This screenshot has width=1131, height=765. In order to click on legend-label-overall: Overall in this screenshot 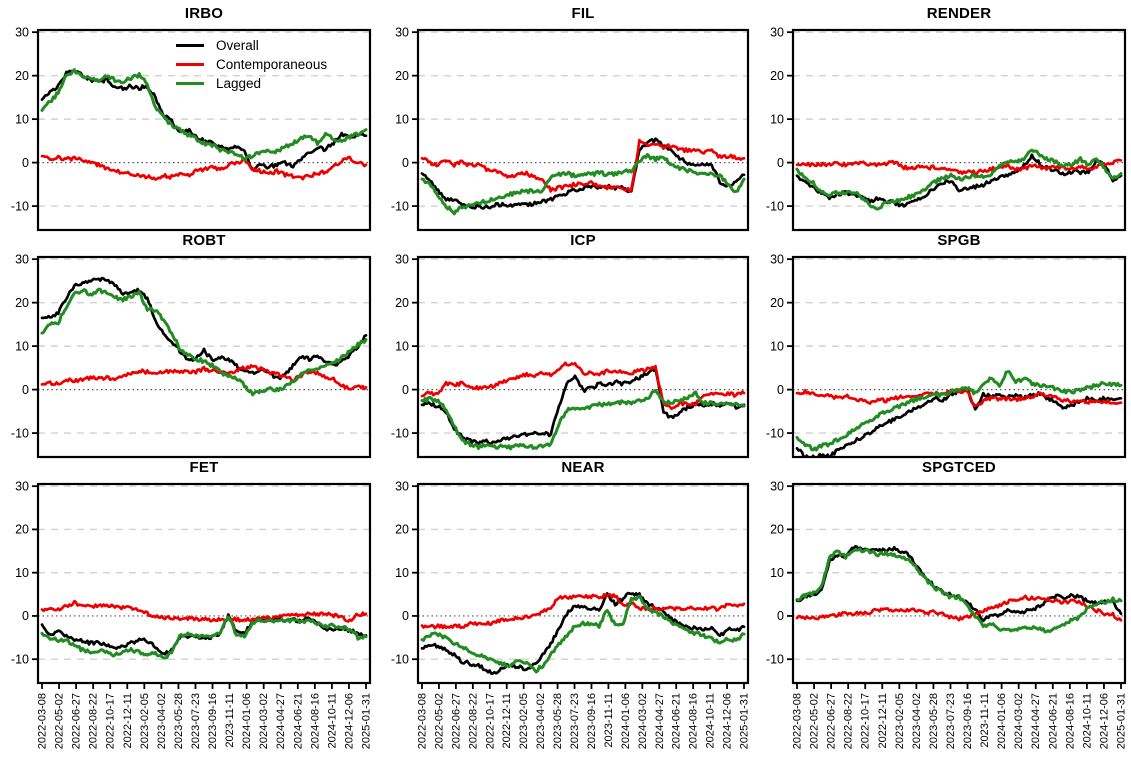, I will do `click(237, 45)`.